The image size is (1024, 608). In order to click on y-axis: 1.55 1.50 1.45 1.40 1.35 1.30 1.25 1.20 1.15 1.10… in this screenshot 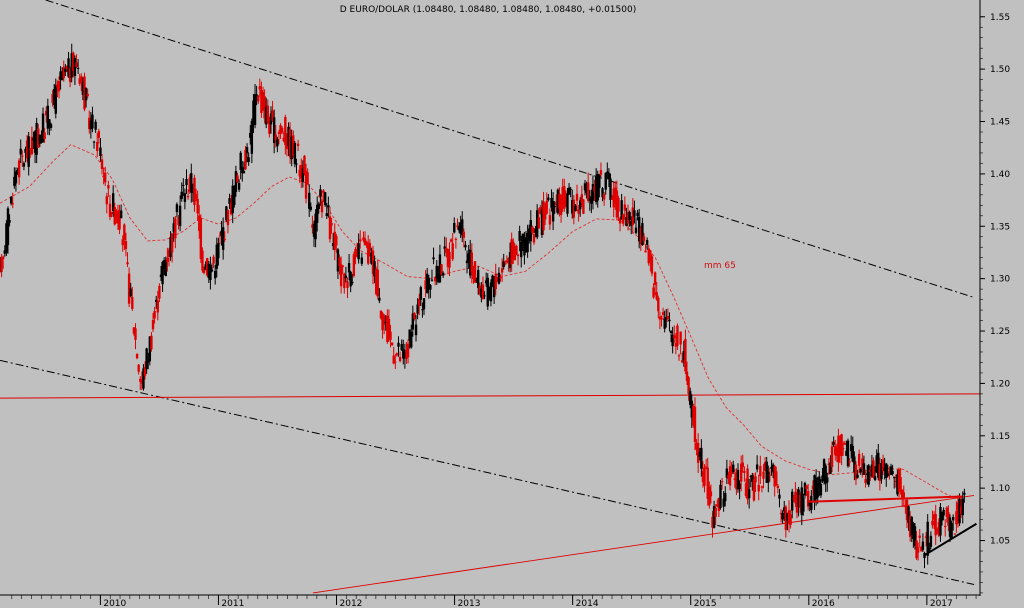, I will do `click(995, 303)`.